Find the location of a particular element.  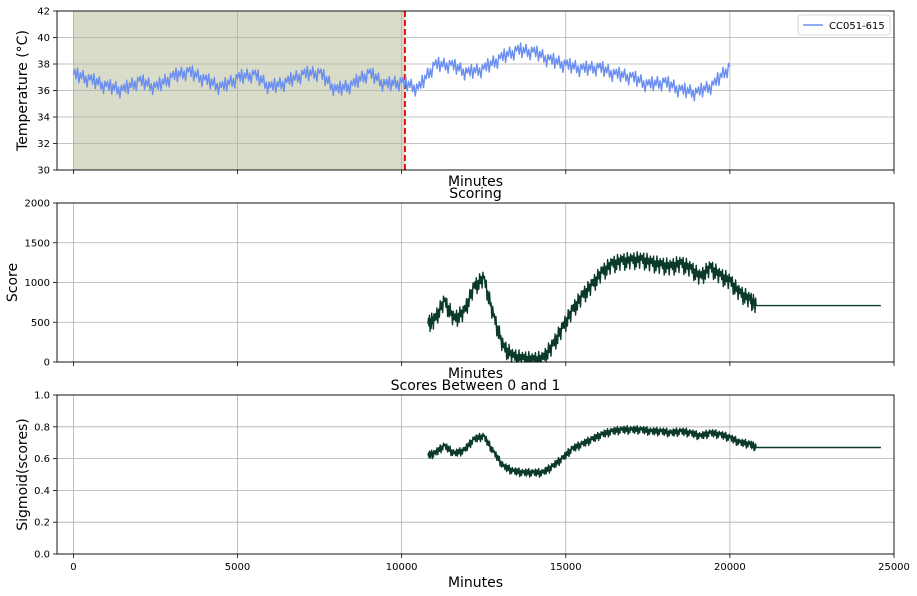

y-tick-label: 0.8 is located at coordinates (42, 427).